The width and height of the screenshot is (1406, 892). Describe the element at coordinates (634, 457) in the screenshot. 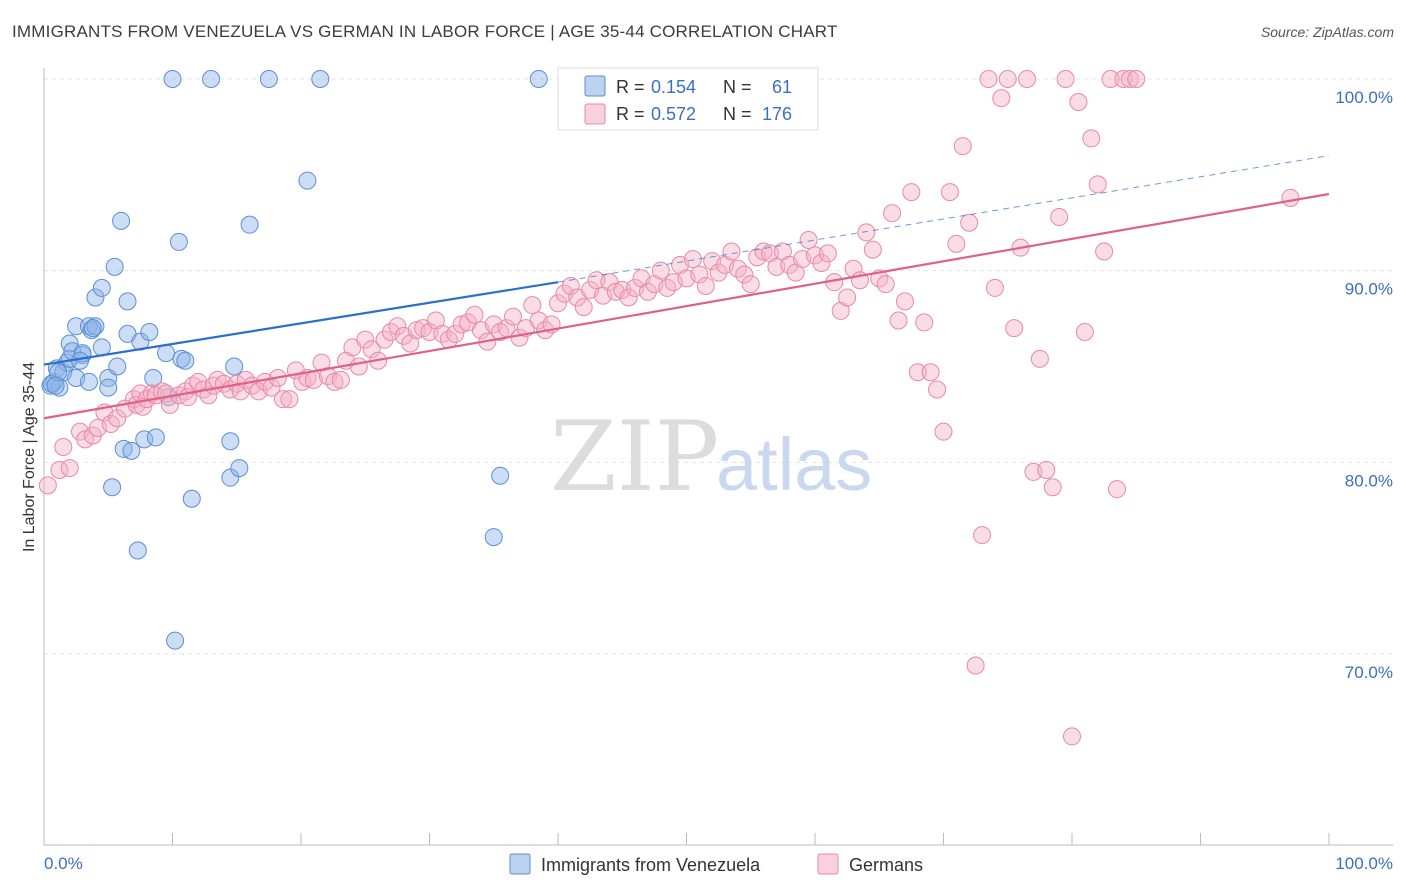

I see `watermark-zip: ZIP` at that location.